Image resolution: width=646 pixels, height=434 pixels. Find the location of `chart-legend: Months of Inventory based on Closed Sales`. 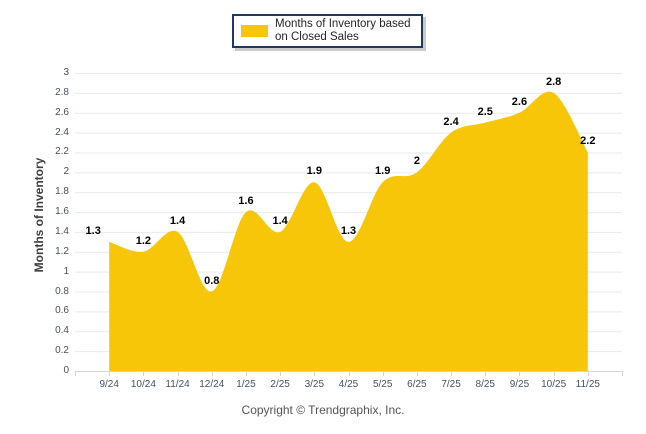

chart-legend: Months of Inventory based on Closed Sales is located at coordinates (327, 31).